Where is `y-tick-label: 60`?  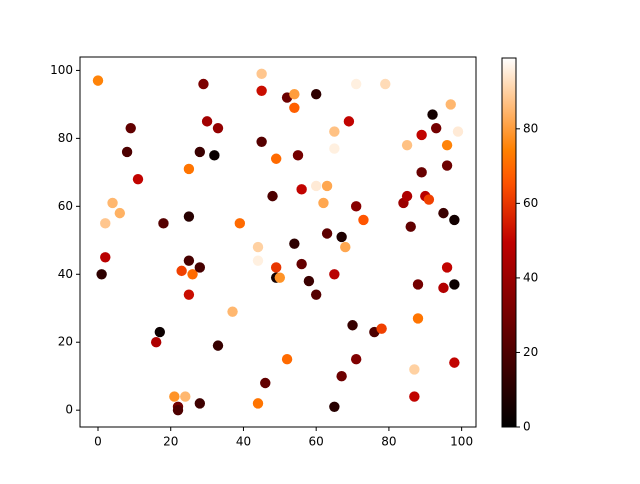 y-tick-label: 60 is located at coordinates (65, 206).